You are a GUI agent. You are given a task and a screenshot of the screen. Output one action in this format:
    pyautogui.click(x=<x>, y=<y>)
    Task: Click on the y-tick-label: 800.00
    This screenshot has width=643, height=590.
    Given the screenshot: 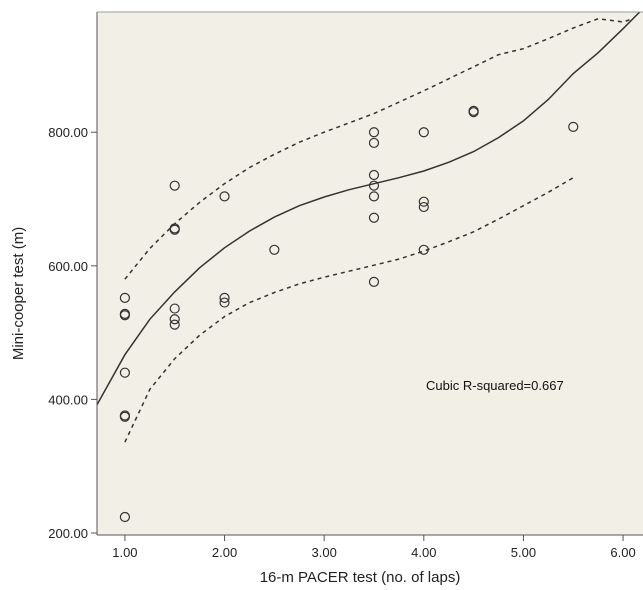 What is the action you would take?
    pyautogui.click(x=68, y=132)
    